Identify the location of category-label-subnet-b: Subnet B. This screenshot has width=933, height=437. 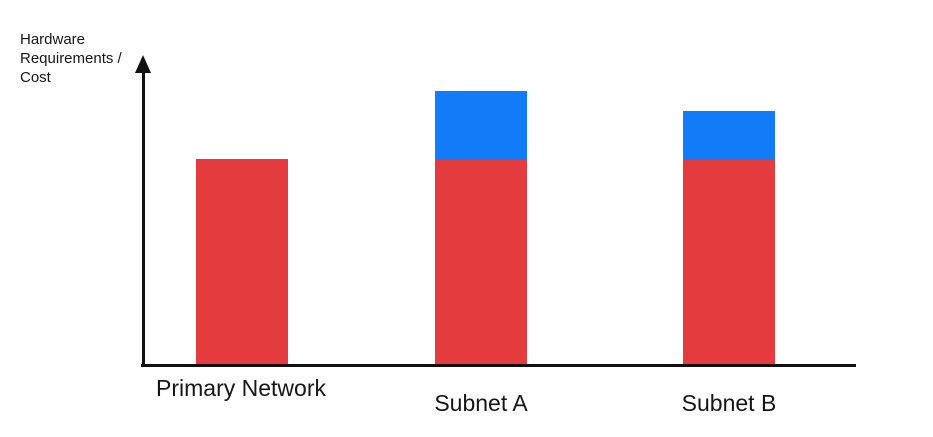
(729, 403).